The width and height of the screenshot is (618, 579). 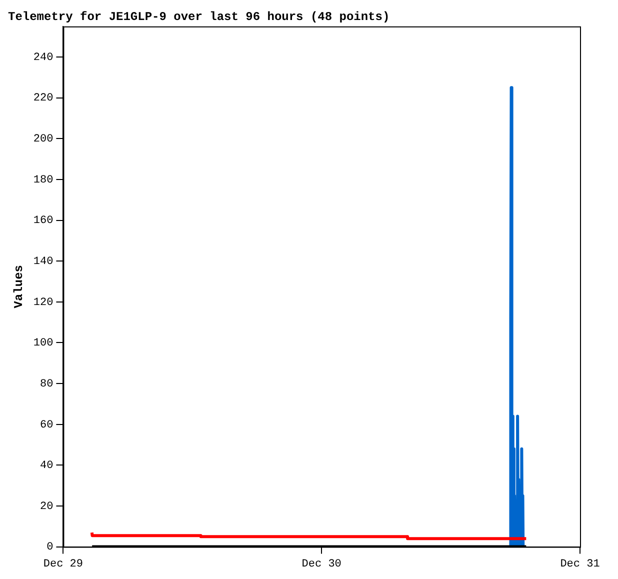 What do you see at coordinates (43, 140) in the screenshot?
I see `y-tick-label: 200` at bounding box center [43, 140].